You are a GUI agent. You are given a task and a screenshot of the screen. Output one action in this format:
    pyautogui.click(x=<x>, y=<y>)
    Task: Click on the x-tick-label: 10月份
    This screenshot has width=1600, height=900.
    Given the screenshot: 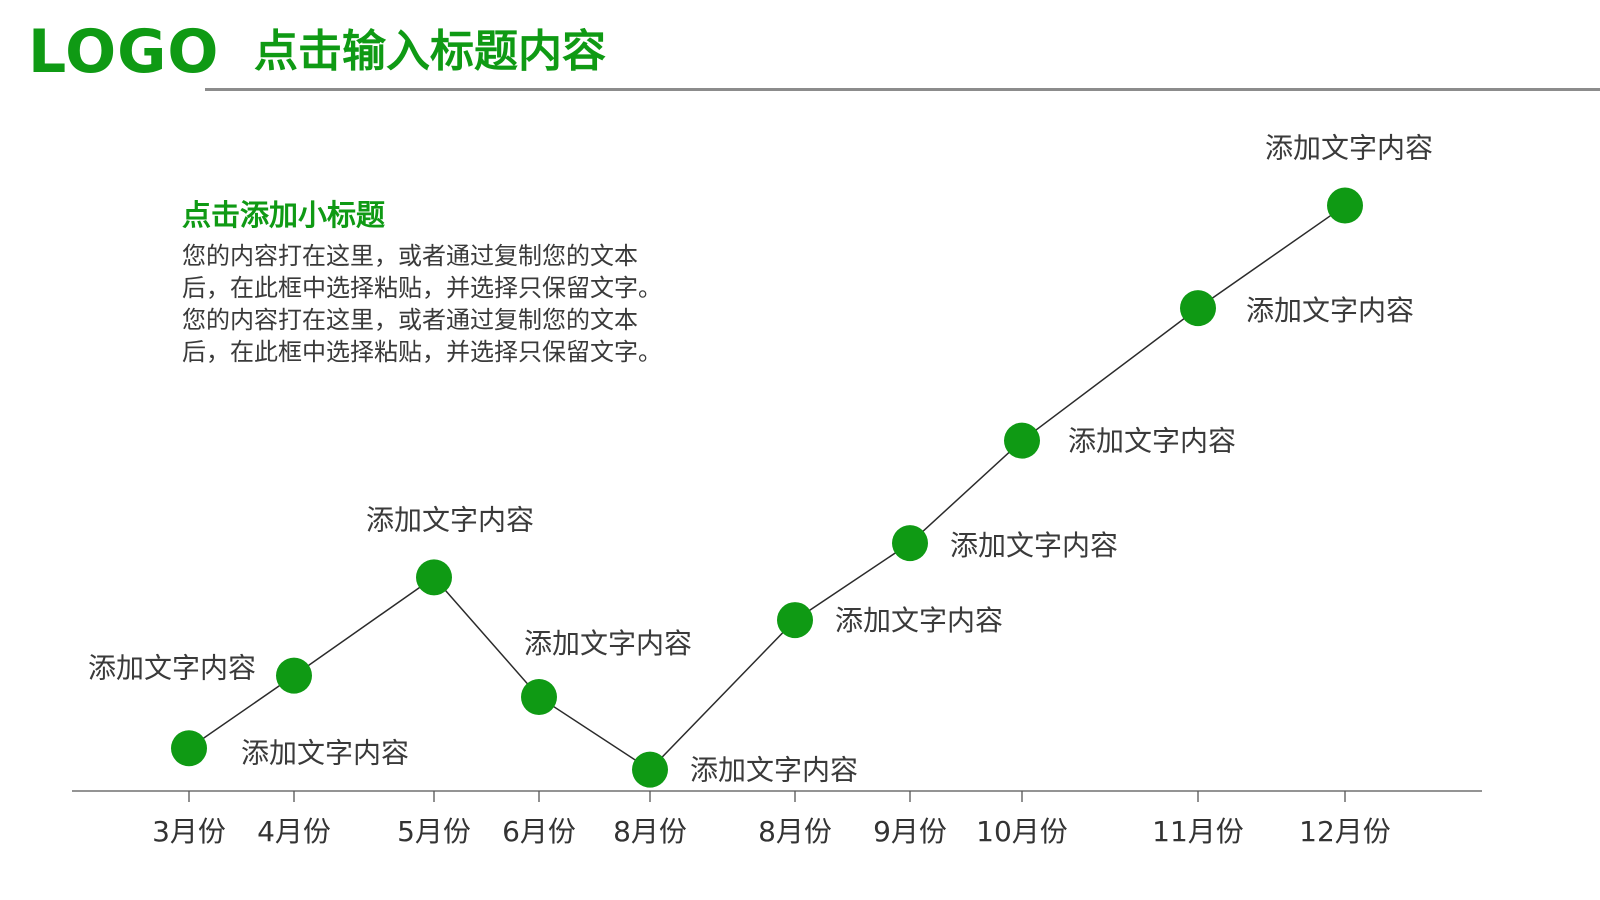 What is the action you would take?
    pyautogui.click(x=1022, y=831)
    